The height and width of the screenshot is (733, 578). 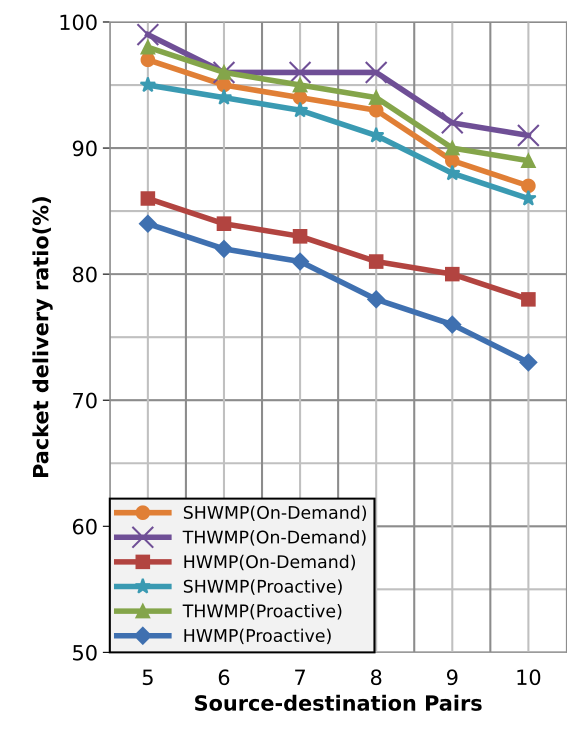 What do you see at coordinates (263, 587) in the screenshot?
I see `legend-label: SHWMP(Proactive)` at bounding box center [263, 587].